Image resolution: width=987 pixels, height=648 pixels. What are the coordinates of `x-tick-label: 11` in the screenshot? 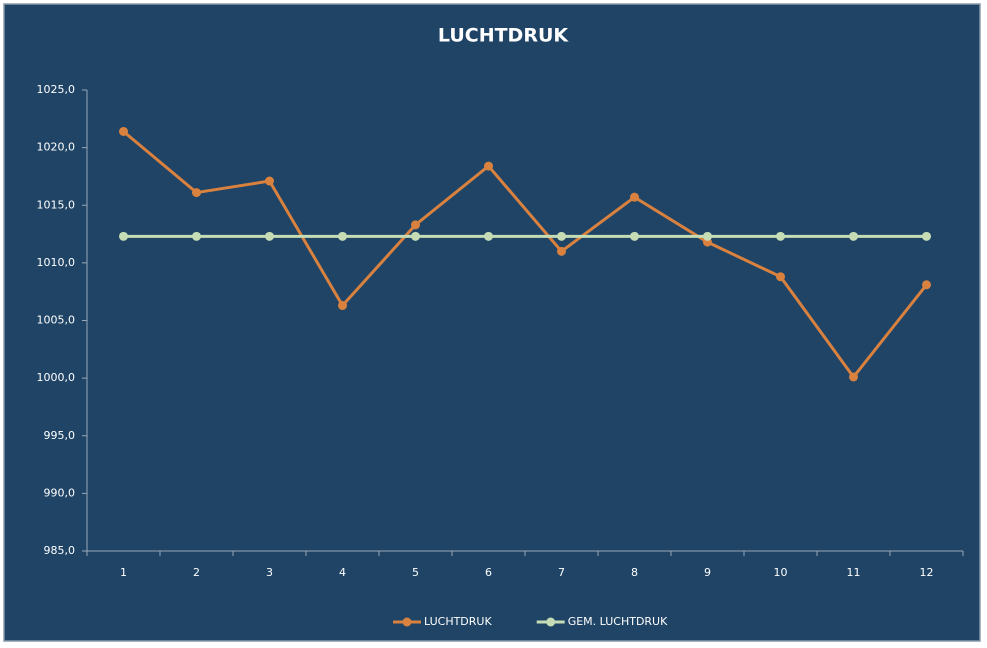 It's located at (854, 572).